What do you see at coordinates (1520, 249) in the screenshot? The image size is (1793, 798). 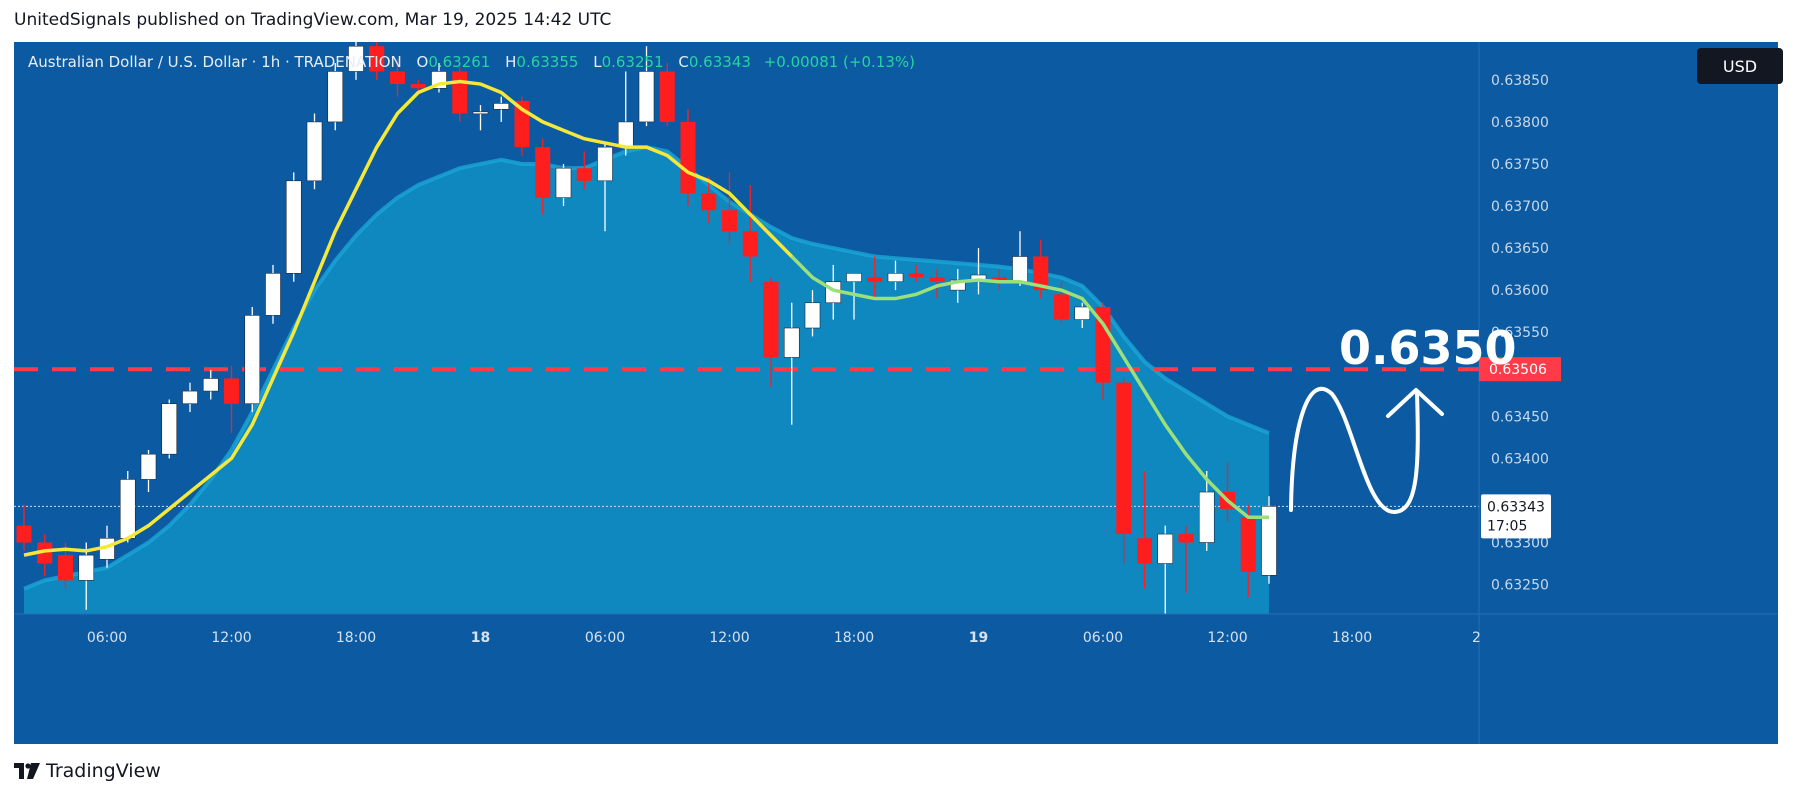 I see `price-tick-label: 0.63650` at bounding box center [1520, 249].